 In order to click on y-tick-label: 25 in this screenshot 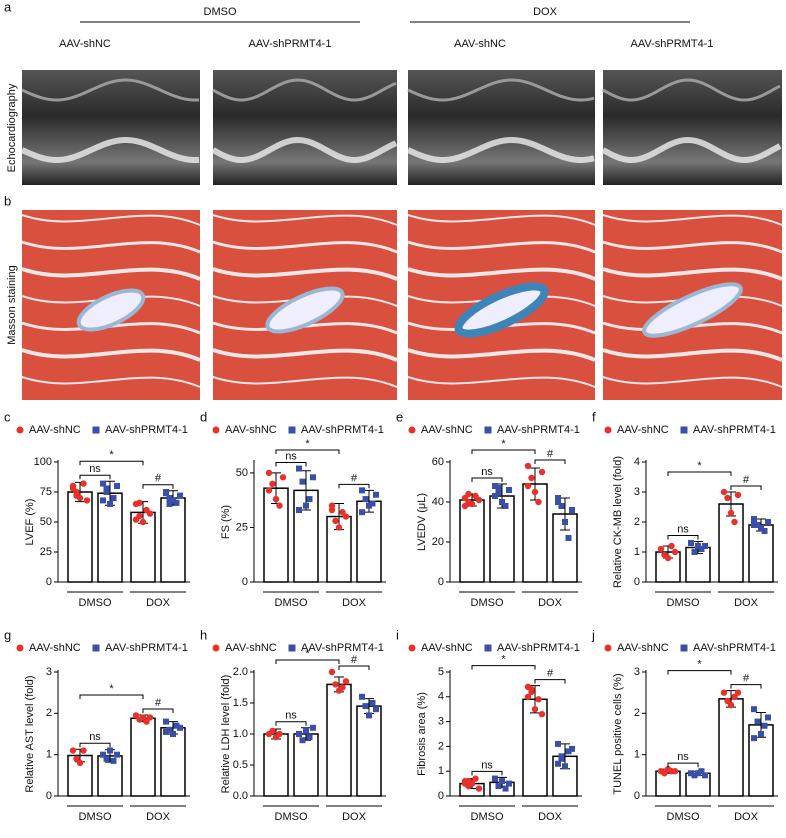, I will do `click(46, 552)`.